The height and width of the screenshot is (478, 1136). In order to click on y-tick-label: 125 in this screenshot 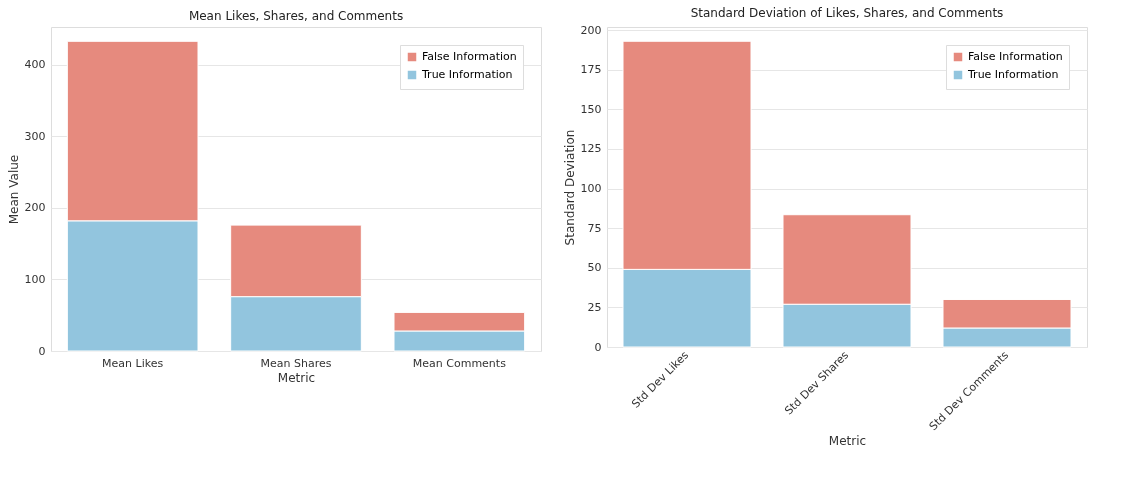, I will do `click(591, 149)`.